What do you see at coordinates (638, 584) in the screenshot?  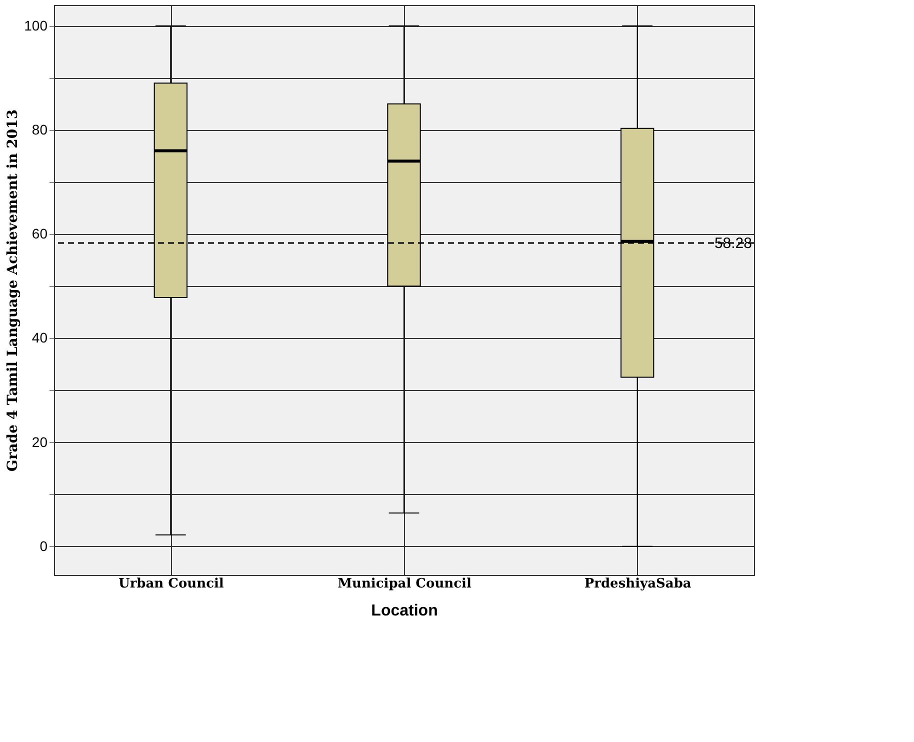 I see `x-tick-label: PrdeshiyaSaba` at bounding box center [638, 584].